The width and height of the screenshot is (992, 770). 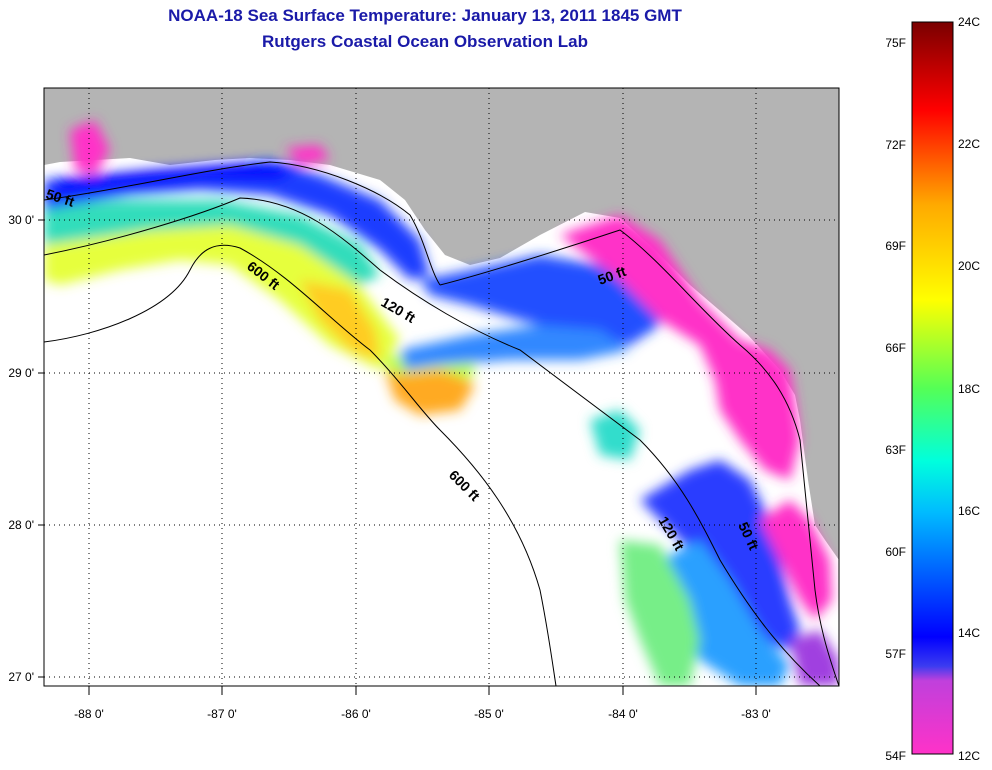 I want to click on color-scale-label-f: 60F, so click(x=895, y=552).